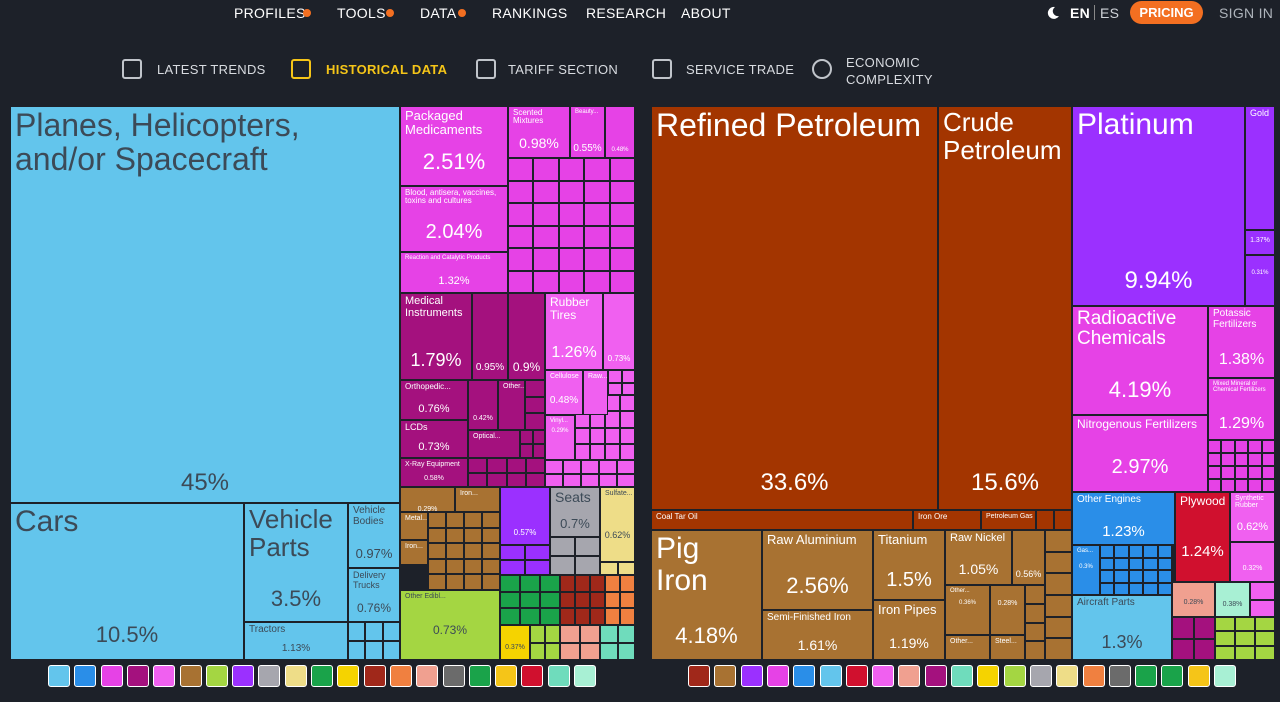  Describe the element at coordinates (1028, 557) in the screenshot. I see `treemap-tile: 0.56%` at that location.